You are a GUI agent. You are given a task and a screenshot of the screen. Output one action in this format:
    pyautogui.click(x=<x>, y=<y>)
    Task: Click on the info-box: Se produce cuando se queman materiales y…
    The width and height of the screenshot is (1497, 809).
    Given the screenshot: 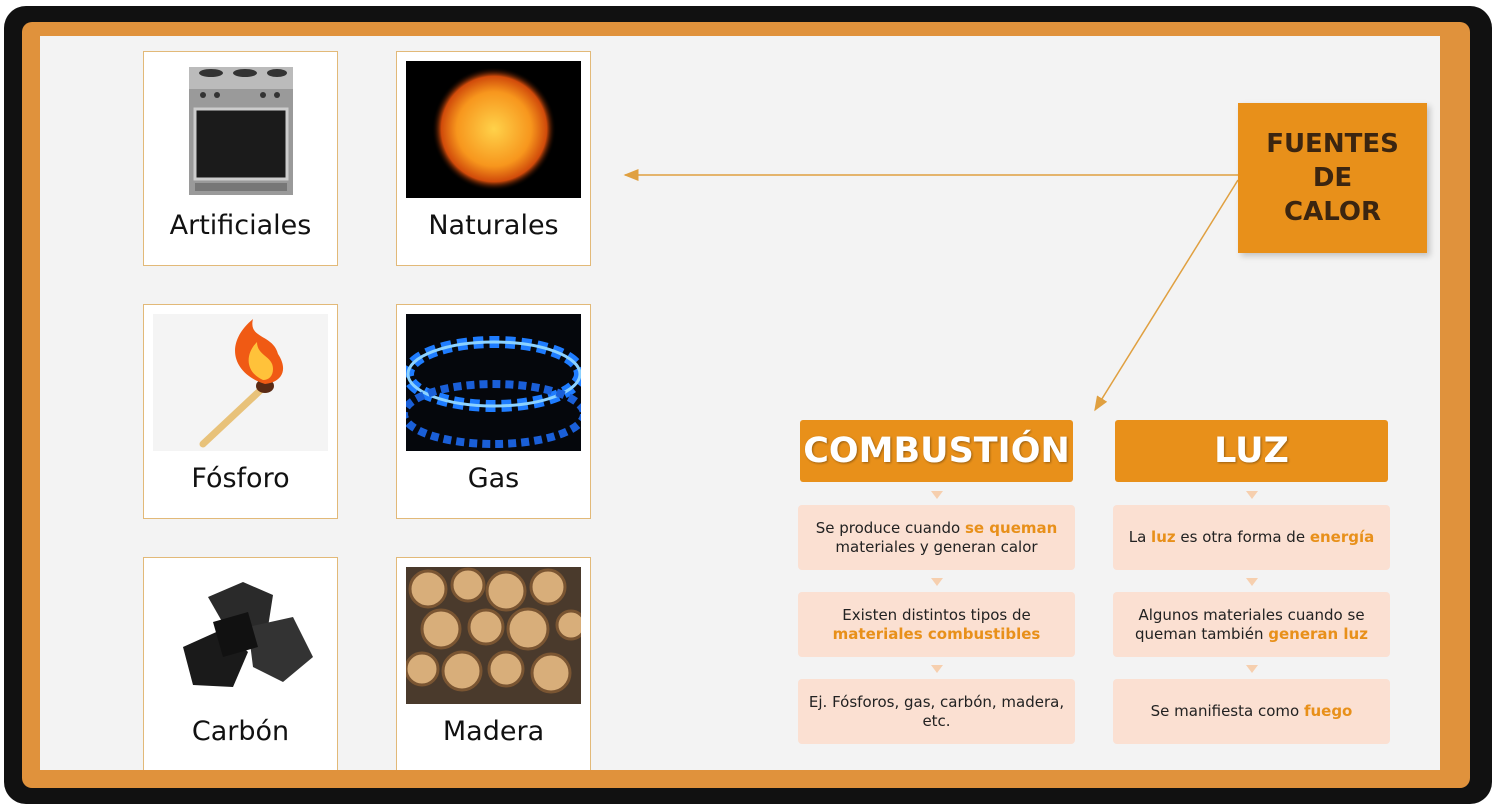 What is the action you would take?
    pyautogui.click(x=936, y=537)
    